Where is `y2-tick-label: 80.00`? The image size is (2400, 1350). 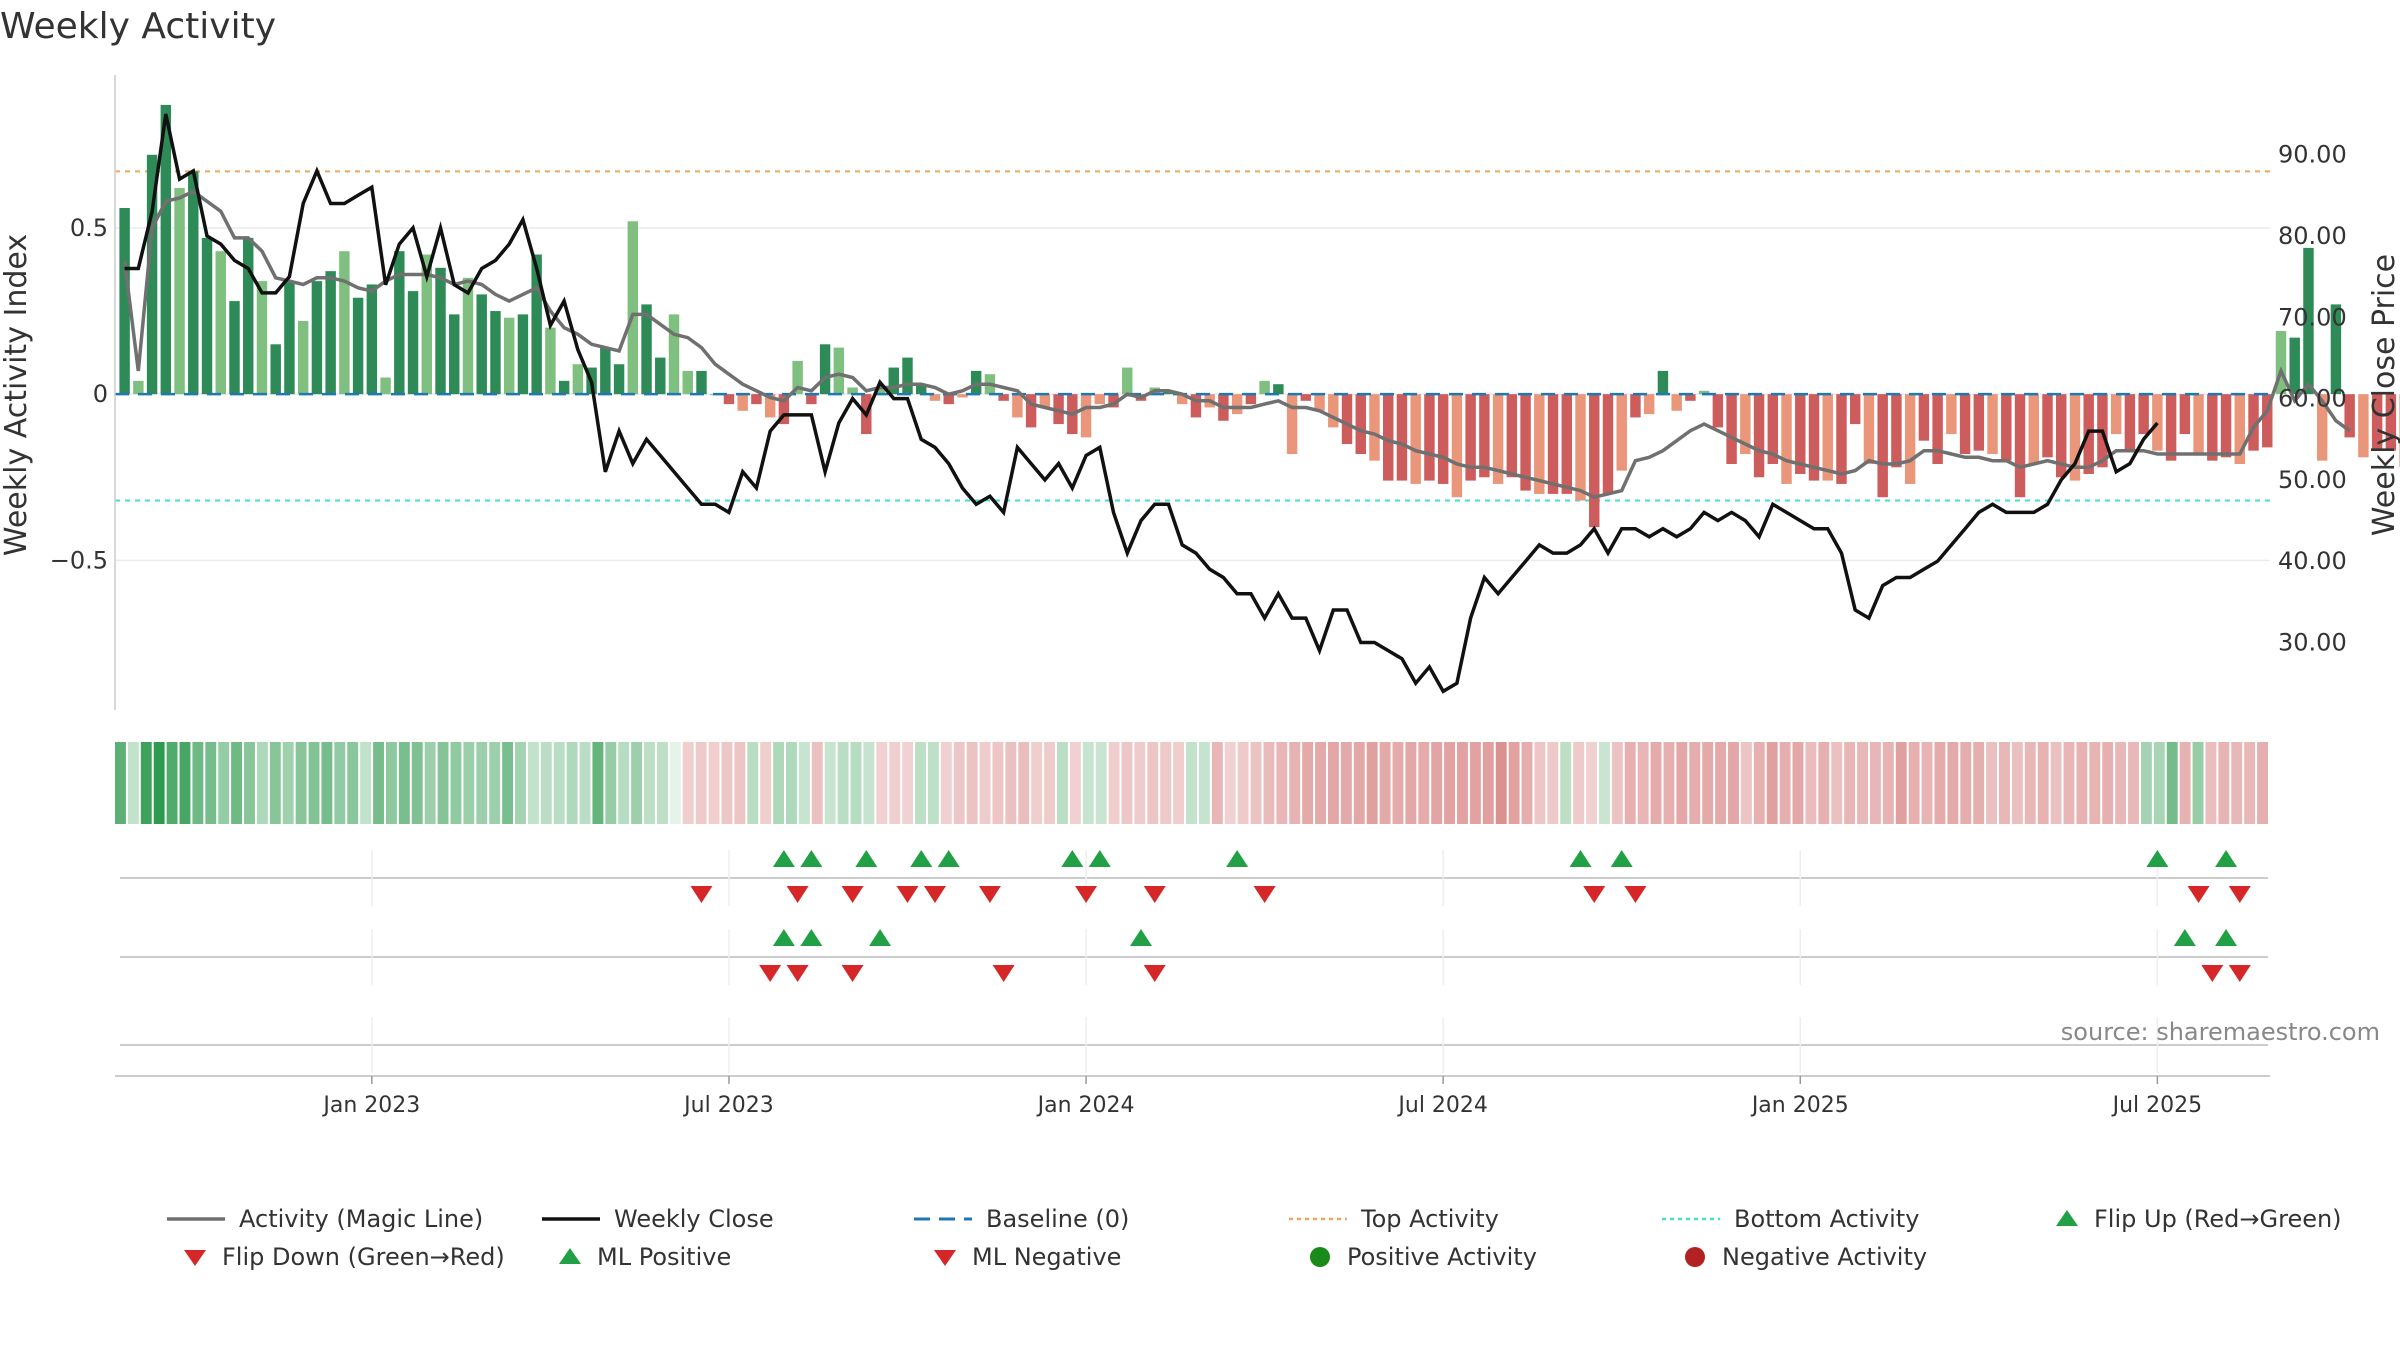 y2-tick-label: 80.00 is located at coordinates (2312, 236).